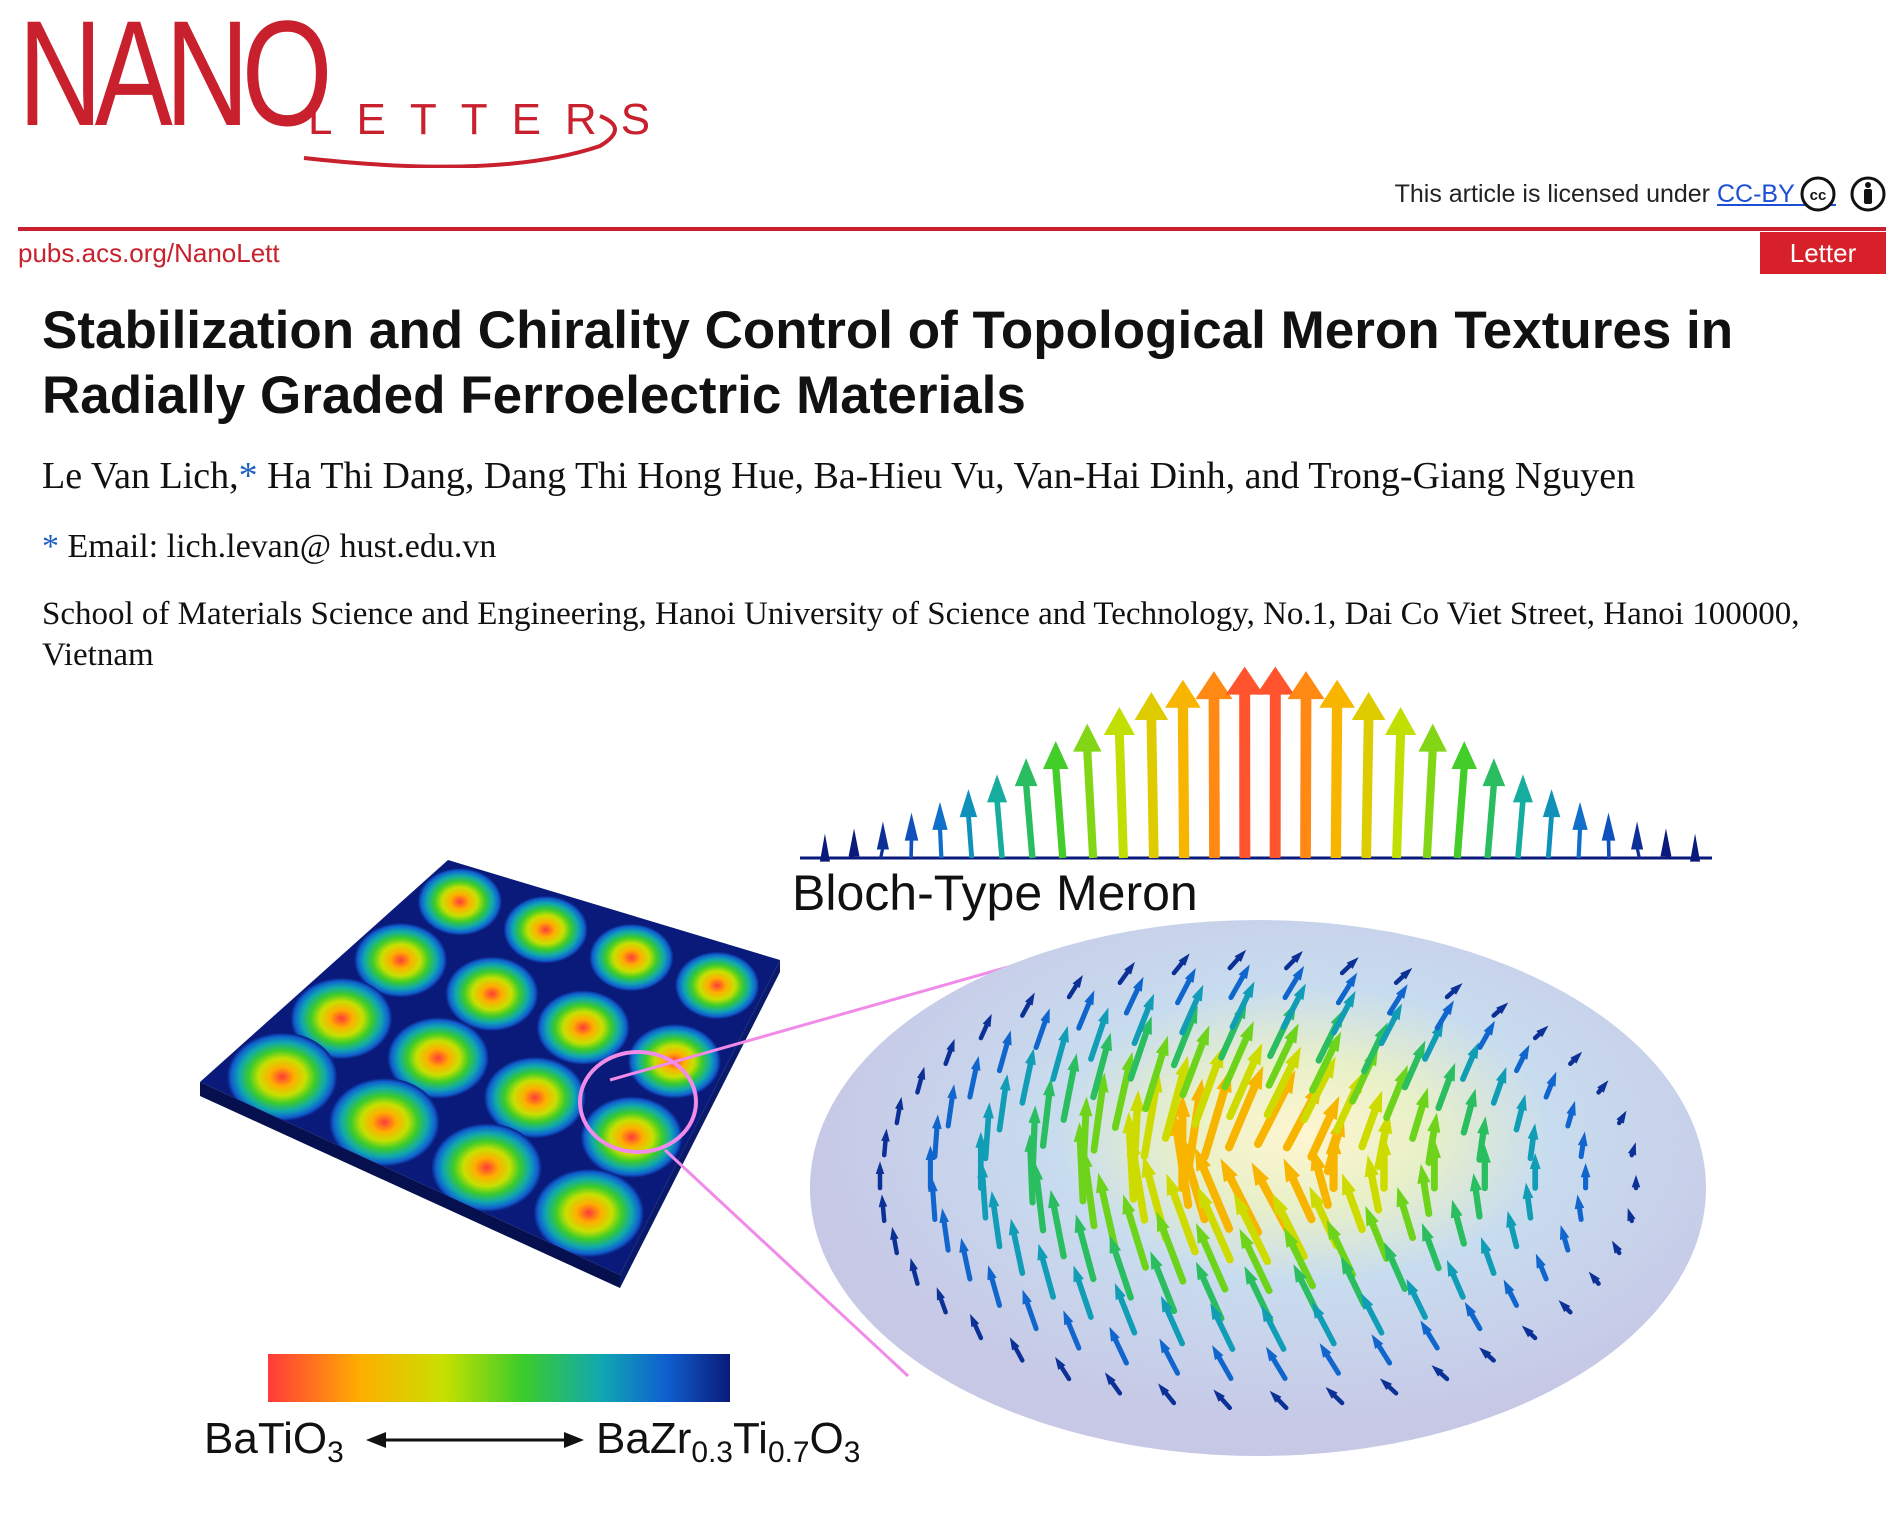  I want to click on corresponding-mark: *, so click(248, 476).